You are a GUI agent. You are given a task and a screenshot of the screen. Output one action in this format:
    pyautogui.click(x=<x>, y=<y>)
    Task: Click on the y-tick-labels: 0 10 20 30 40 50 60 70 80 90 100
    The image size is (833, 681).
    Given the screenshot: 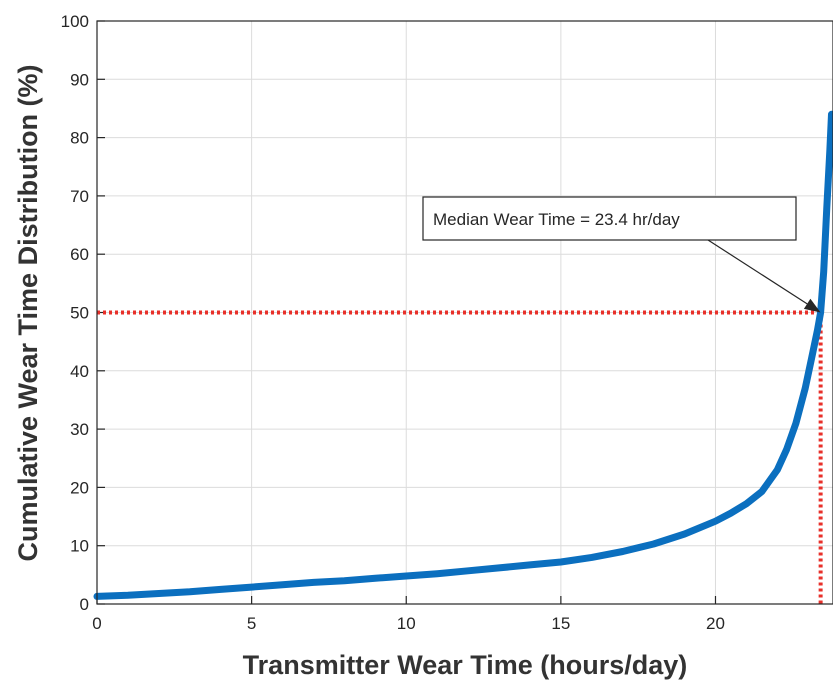 What is the action you would take?
    pyautogui.click(x=75, y=313)
    